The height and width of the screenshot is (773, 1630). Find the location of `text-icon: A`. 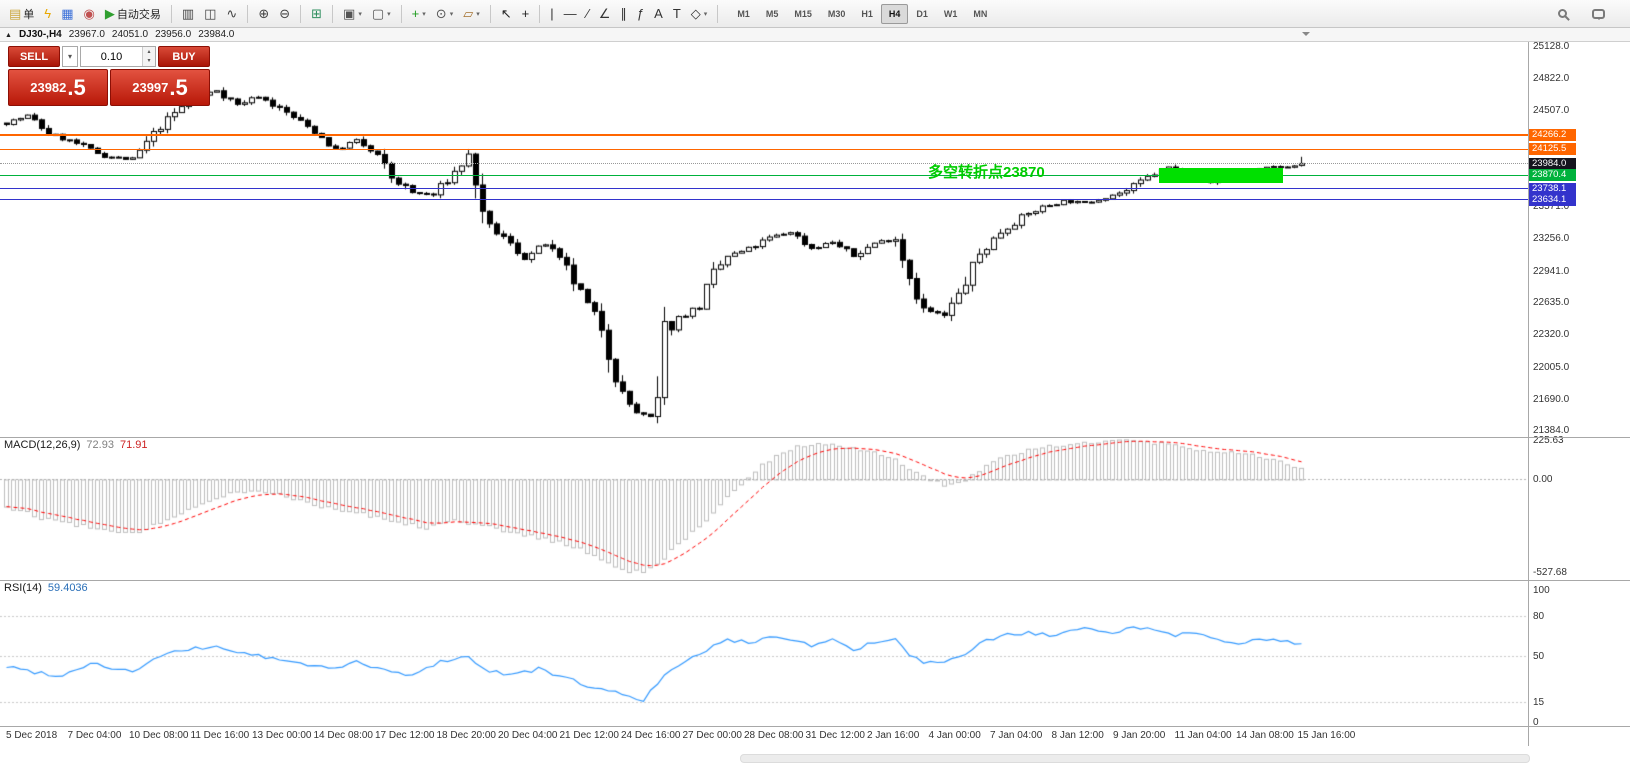

text-icon: A is located at coordinates (658, 13).